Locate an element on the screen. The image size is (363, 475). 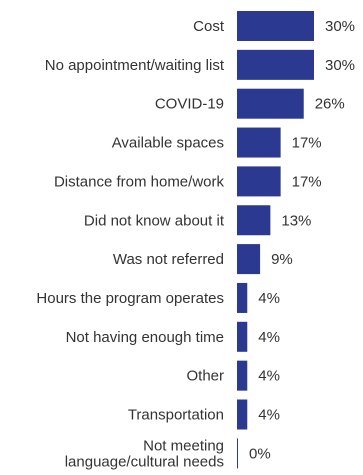
category-label: Not meeting language/cultural needs is located at coordinates (144, 453).